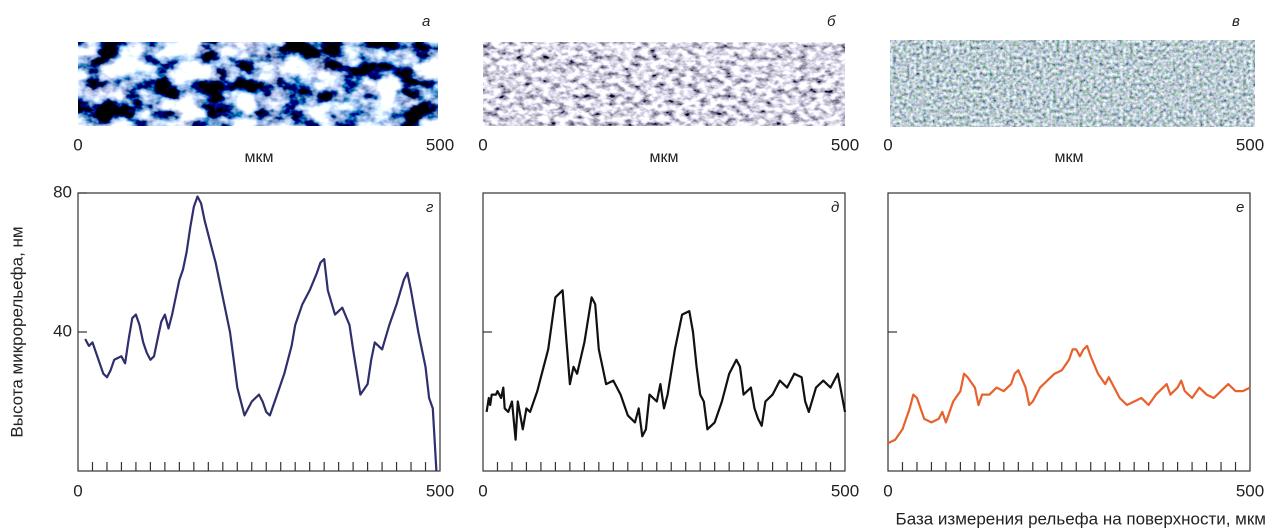 The image size is (1276, 530). I want to click on panel-label: б, so click(831, 21).